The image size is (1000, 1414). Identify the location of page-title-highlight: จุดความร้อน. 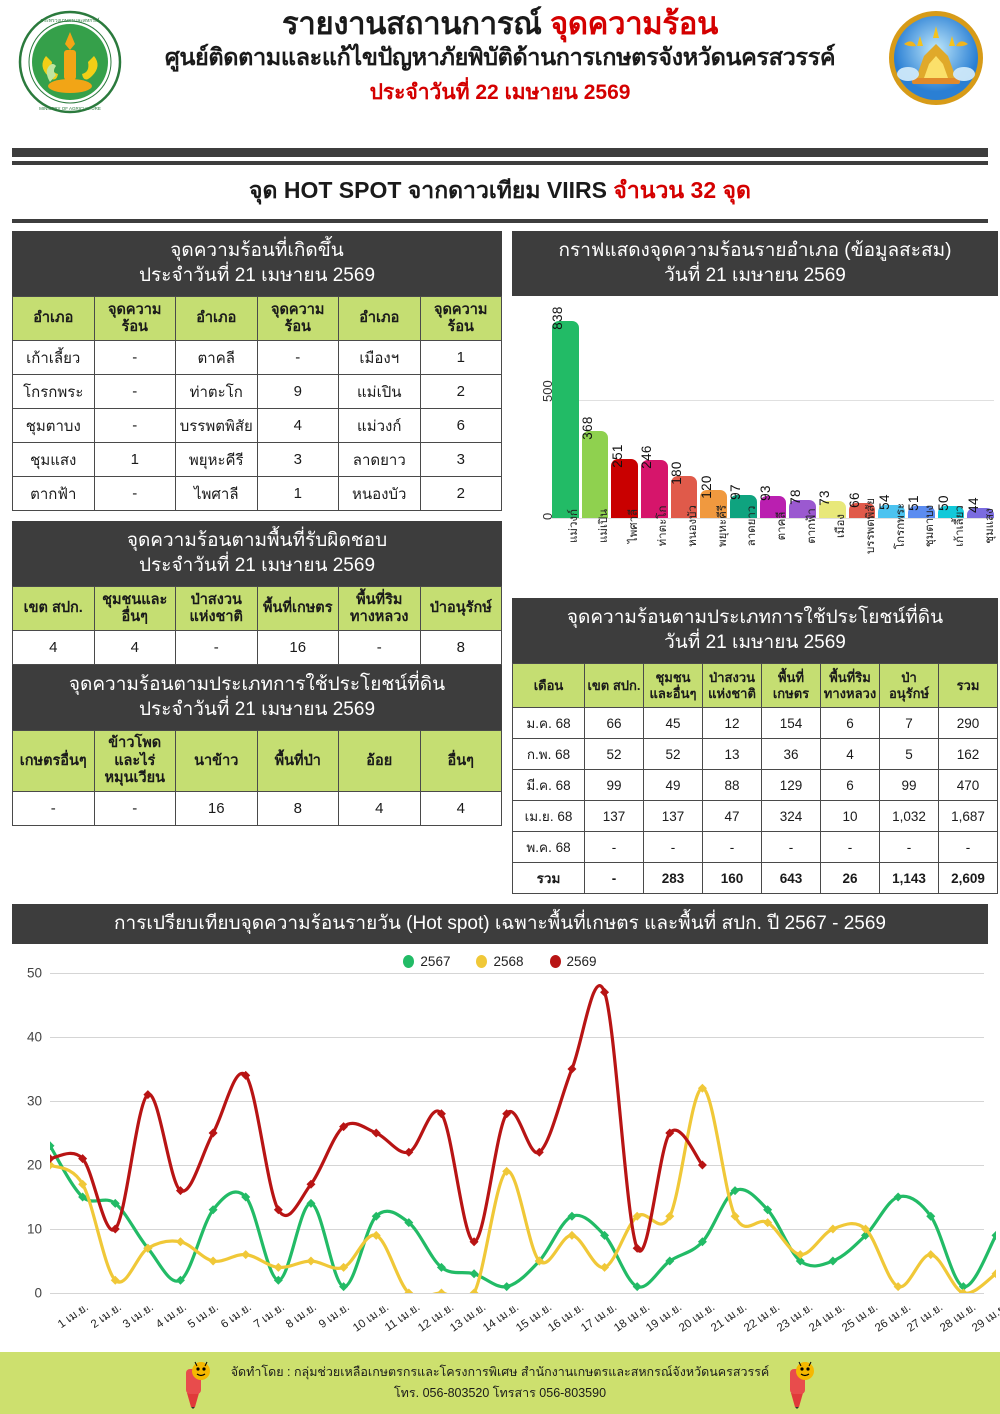
(633, 23).